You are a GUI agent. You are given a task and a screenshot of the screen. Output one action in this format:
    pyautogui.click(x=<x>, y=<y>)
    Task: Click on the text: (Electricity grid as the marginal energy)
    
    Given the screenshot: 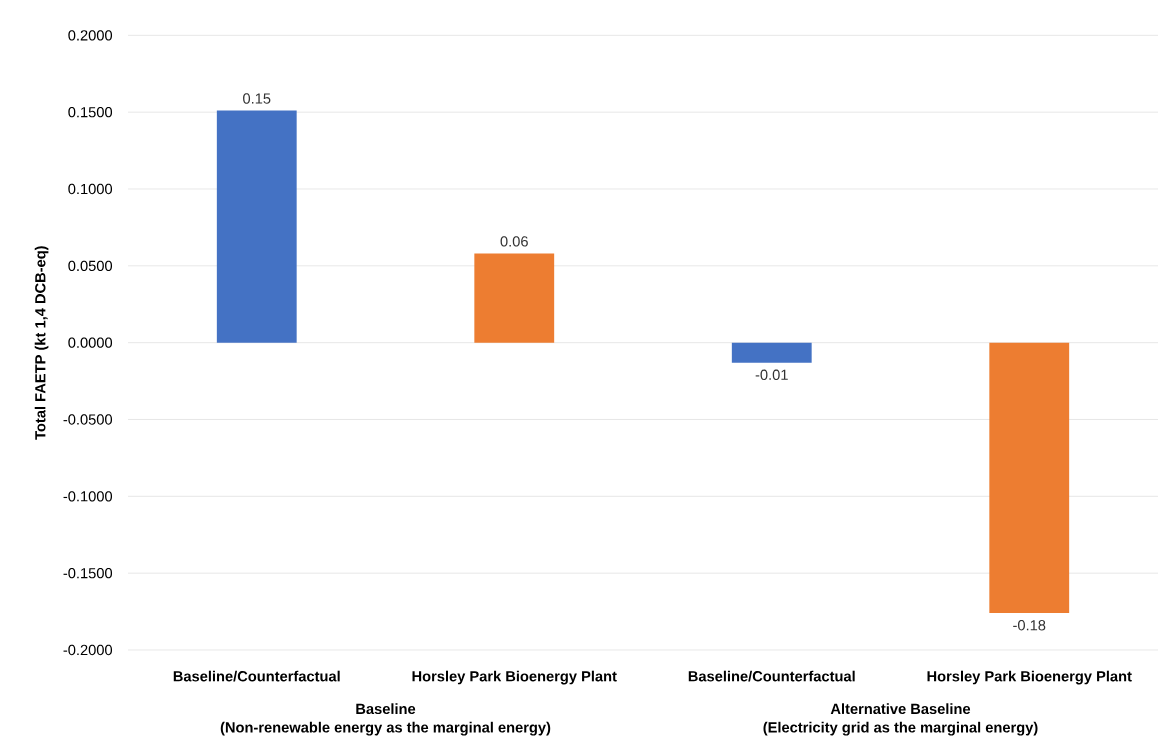 What is the action you would take?
    pyautogui.click(x=900, y=728)
    